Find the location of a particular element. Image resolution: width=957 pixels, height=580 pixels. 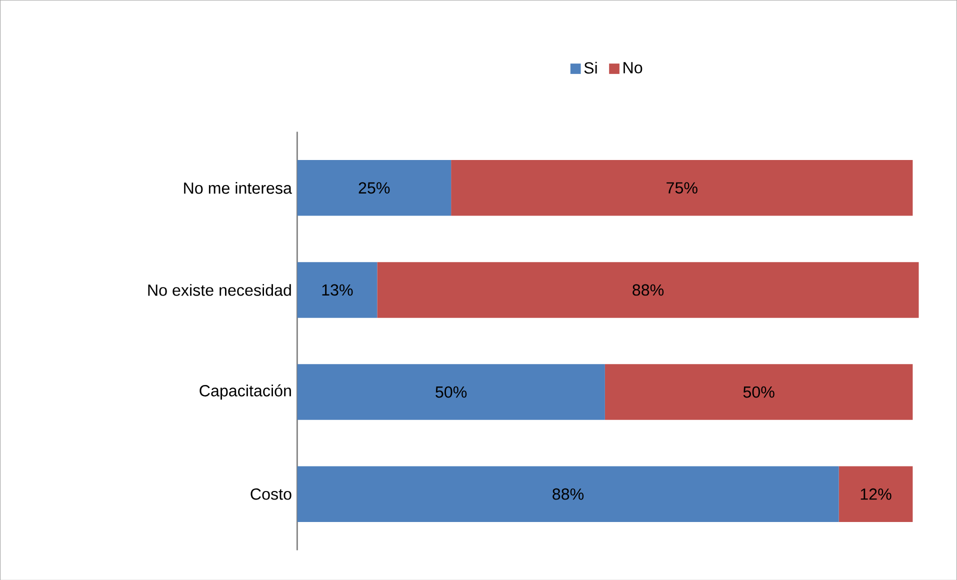

legend-label: No is located at coordinates (633, 68).